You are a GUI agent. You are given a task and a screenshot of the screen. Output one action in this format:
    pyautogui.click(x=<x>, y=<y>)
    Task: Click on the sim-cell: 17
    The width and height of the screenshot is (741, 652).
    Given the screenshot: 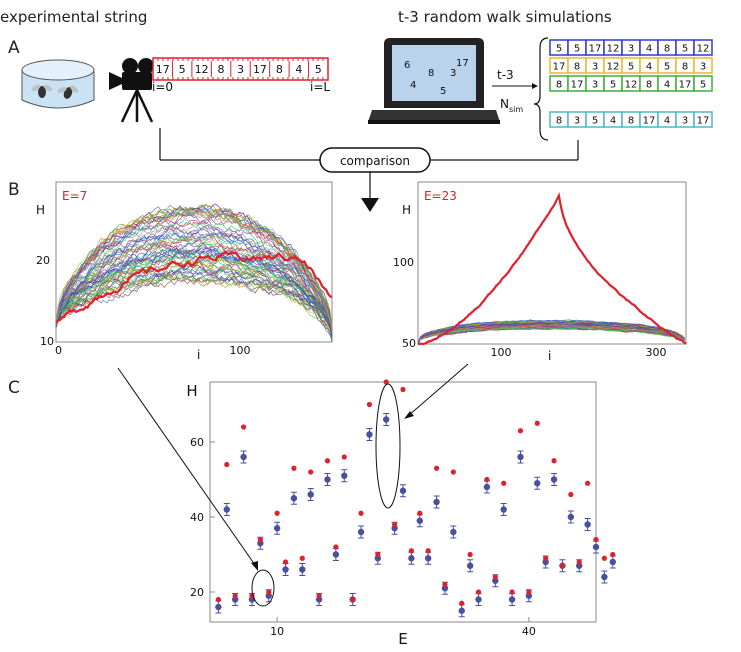 What is the action you would take?
    pyautogui.click(x=559, y=67)
    